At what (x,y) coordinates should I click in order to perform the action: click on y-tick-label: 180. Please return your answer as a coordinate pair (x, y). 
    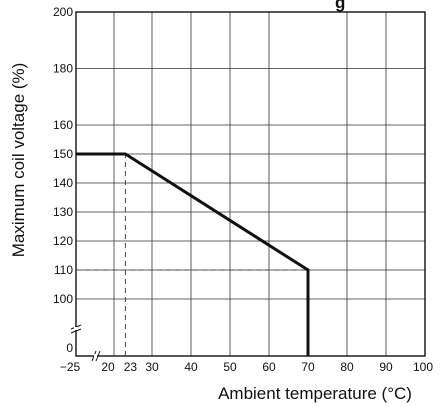
    Looking at the image, I should click on (63, 69).